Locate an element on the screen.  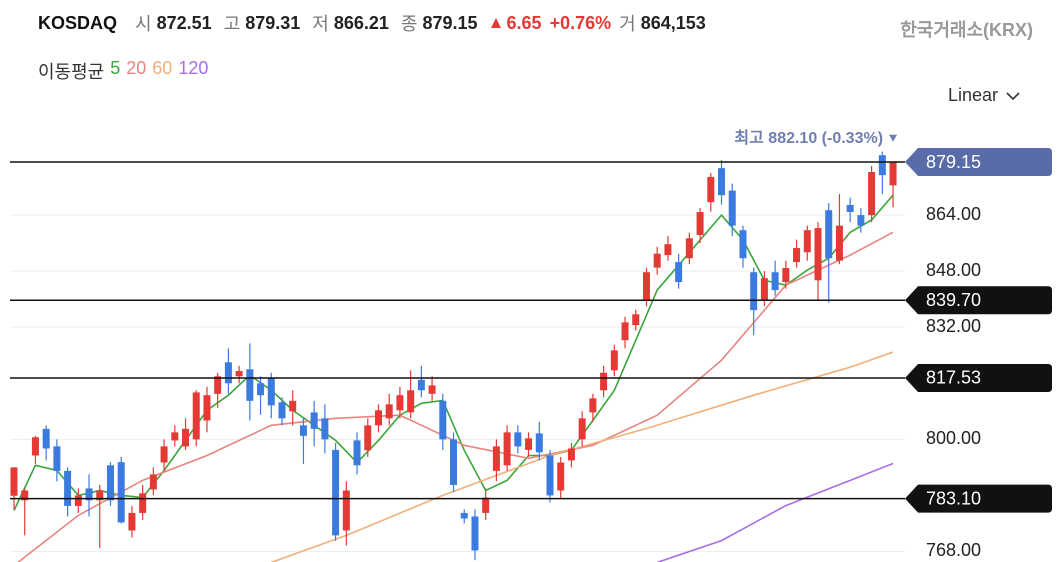
volume: 864,153 is located at coordinates (673, 22).